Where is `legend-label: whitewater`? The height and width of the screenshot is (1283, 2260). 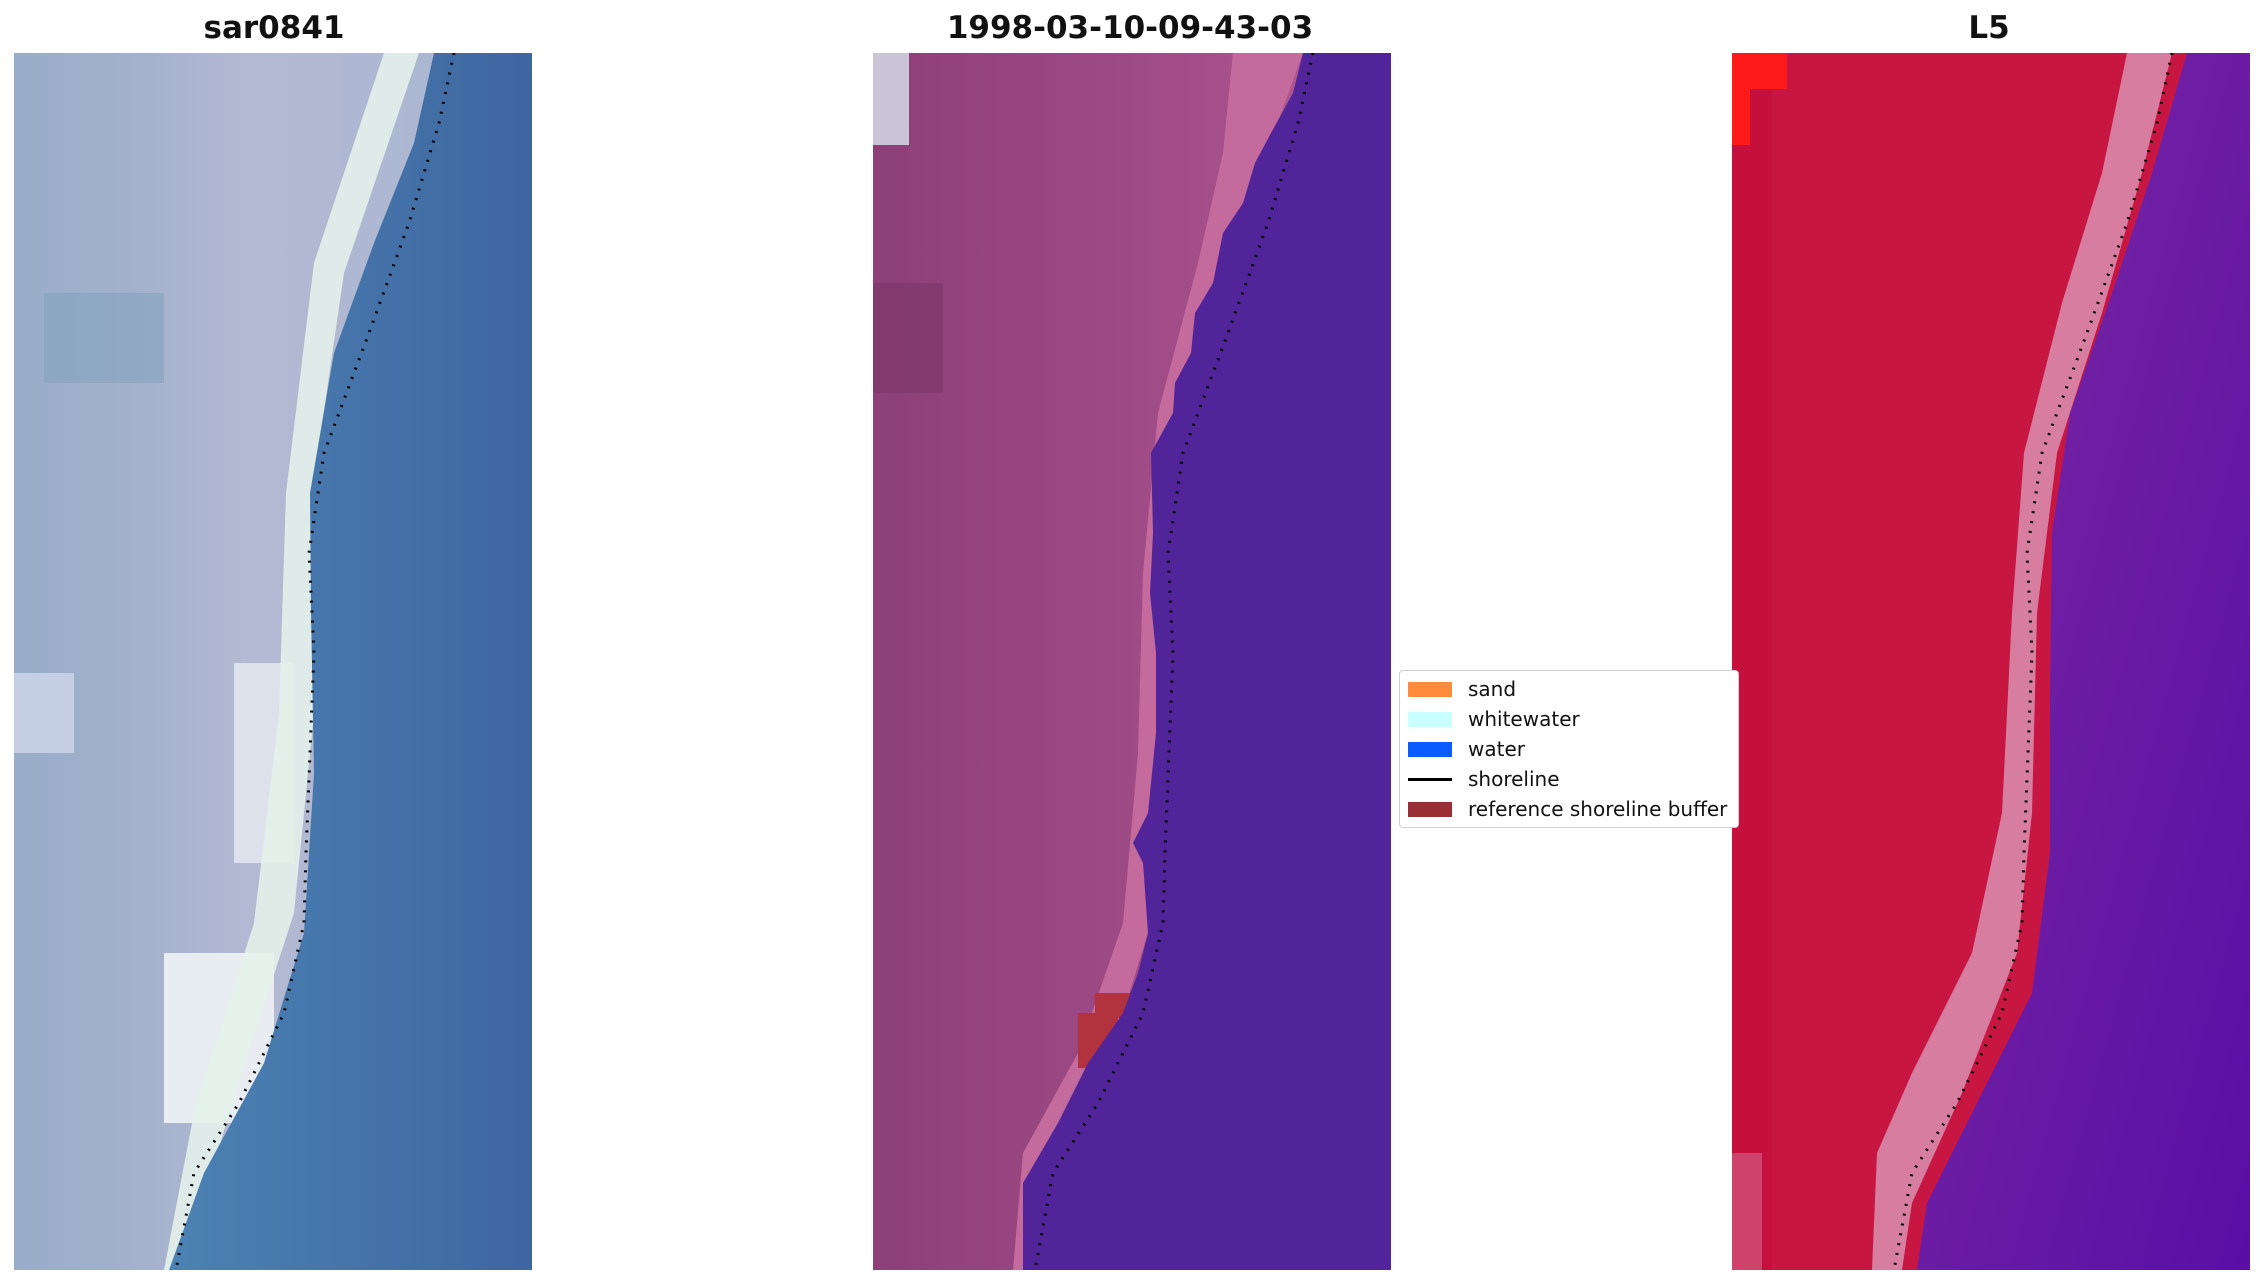 legend-label: whitewater is located at coordinates (1524, 719).